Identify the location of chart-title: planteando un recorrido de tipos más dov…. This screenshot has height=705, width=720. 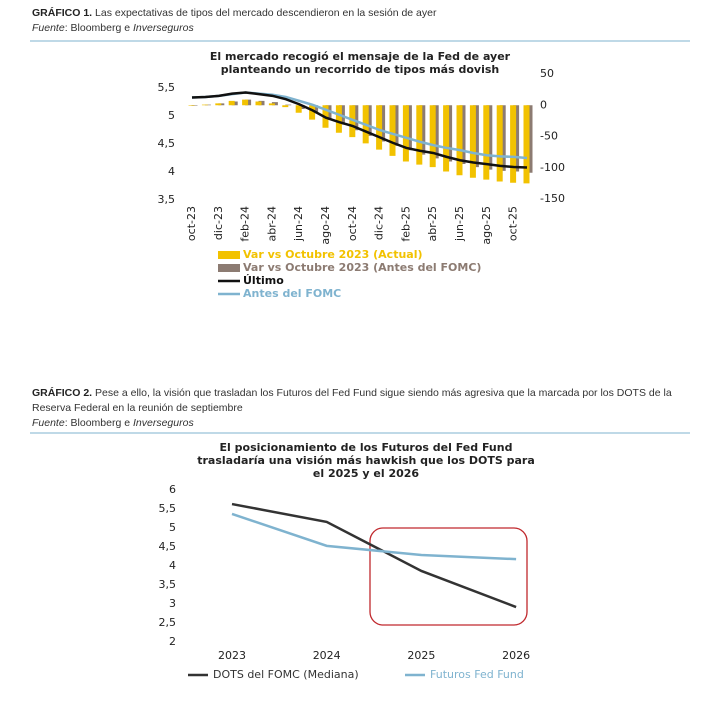
(360, 69).